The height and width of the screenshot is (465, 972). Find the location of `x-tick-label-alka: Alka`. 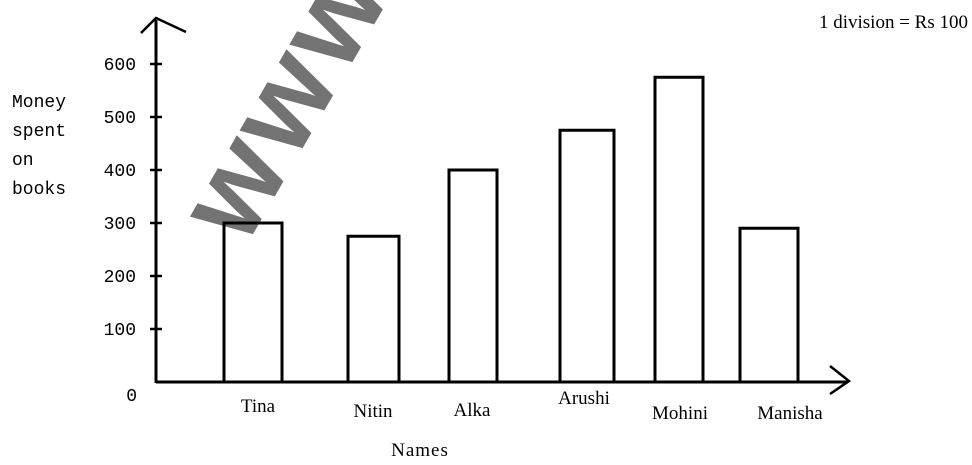

x-tick-label-alka: Alka is located at coordinates (473, 410).